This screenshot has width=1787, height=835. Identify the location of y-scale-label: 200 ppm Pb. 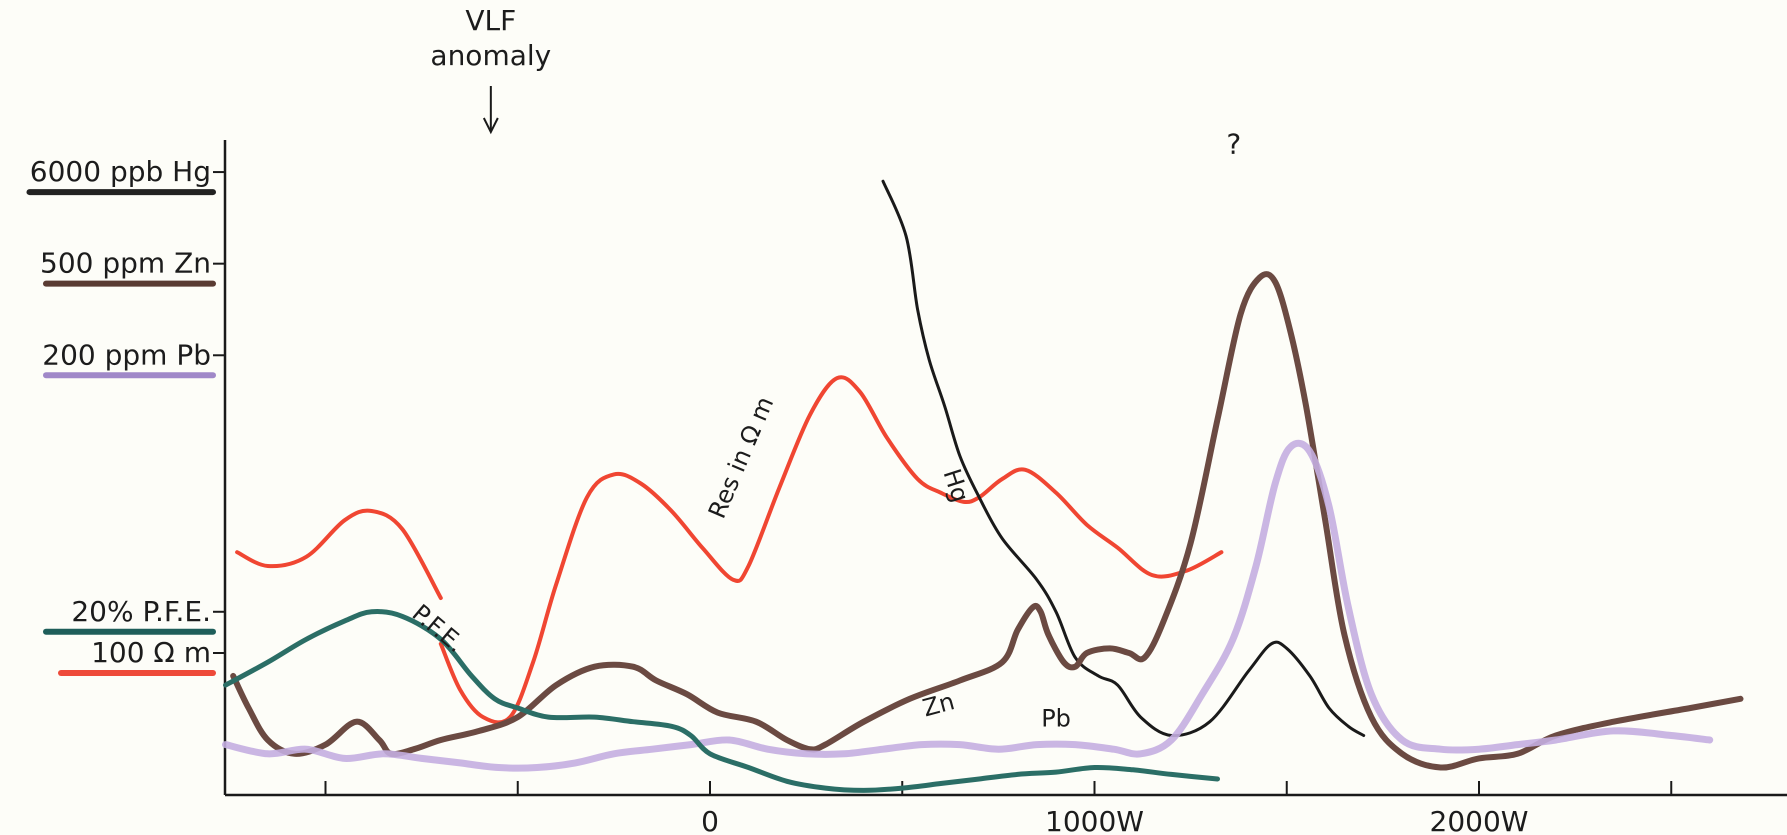
(126, 354).